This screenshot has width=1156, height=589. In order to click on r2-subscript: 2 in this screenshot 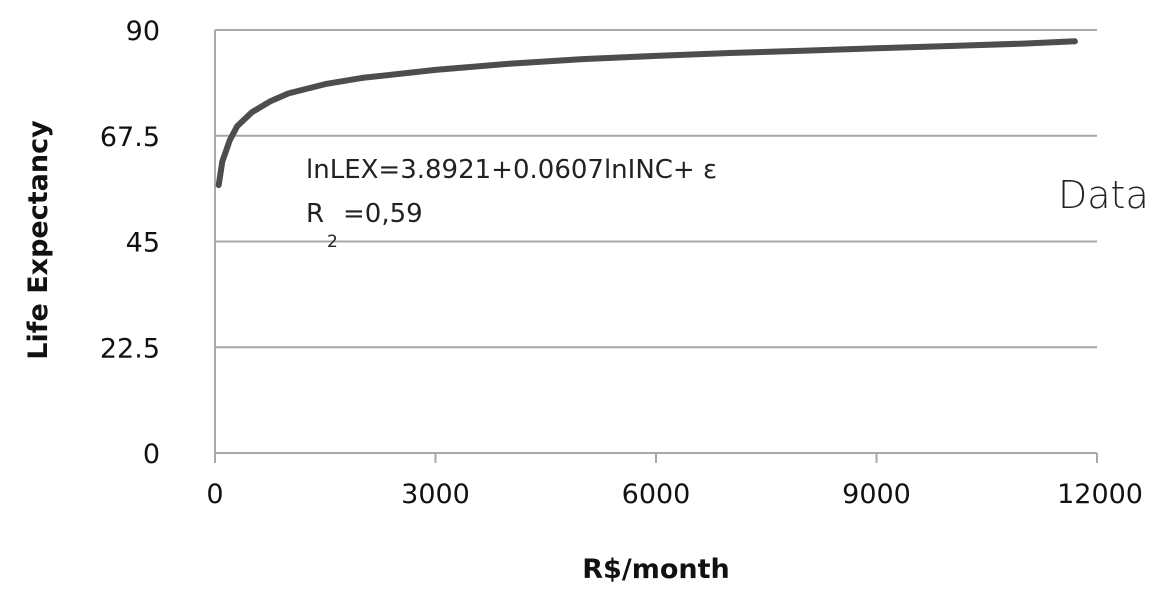, I will do `click(332, 242)`.